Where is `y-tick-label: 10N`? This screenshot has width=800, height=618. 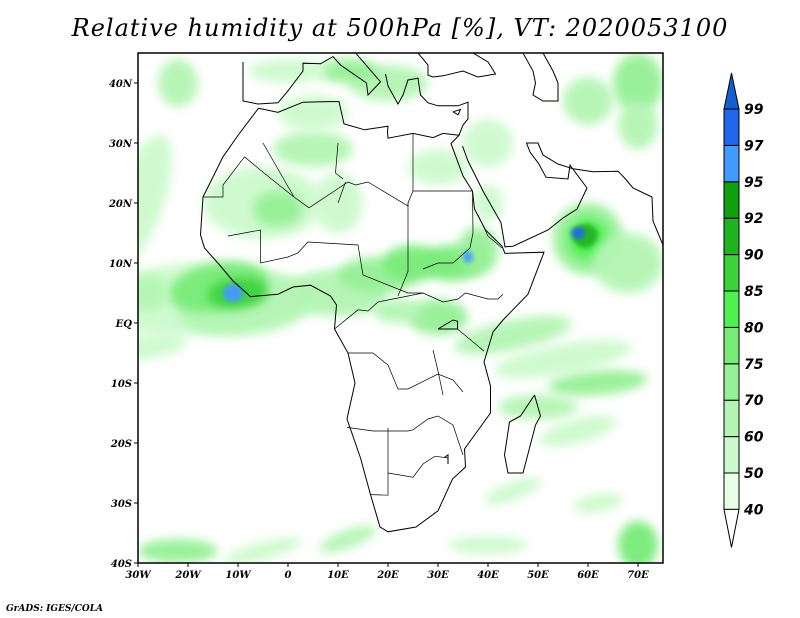
y-tick-label: 10N is located at coordinates (121, 264).